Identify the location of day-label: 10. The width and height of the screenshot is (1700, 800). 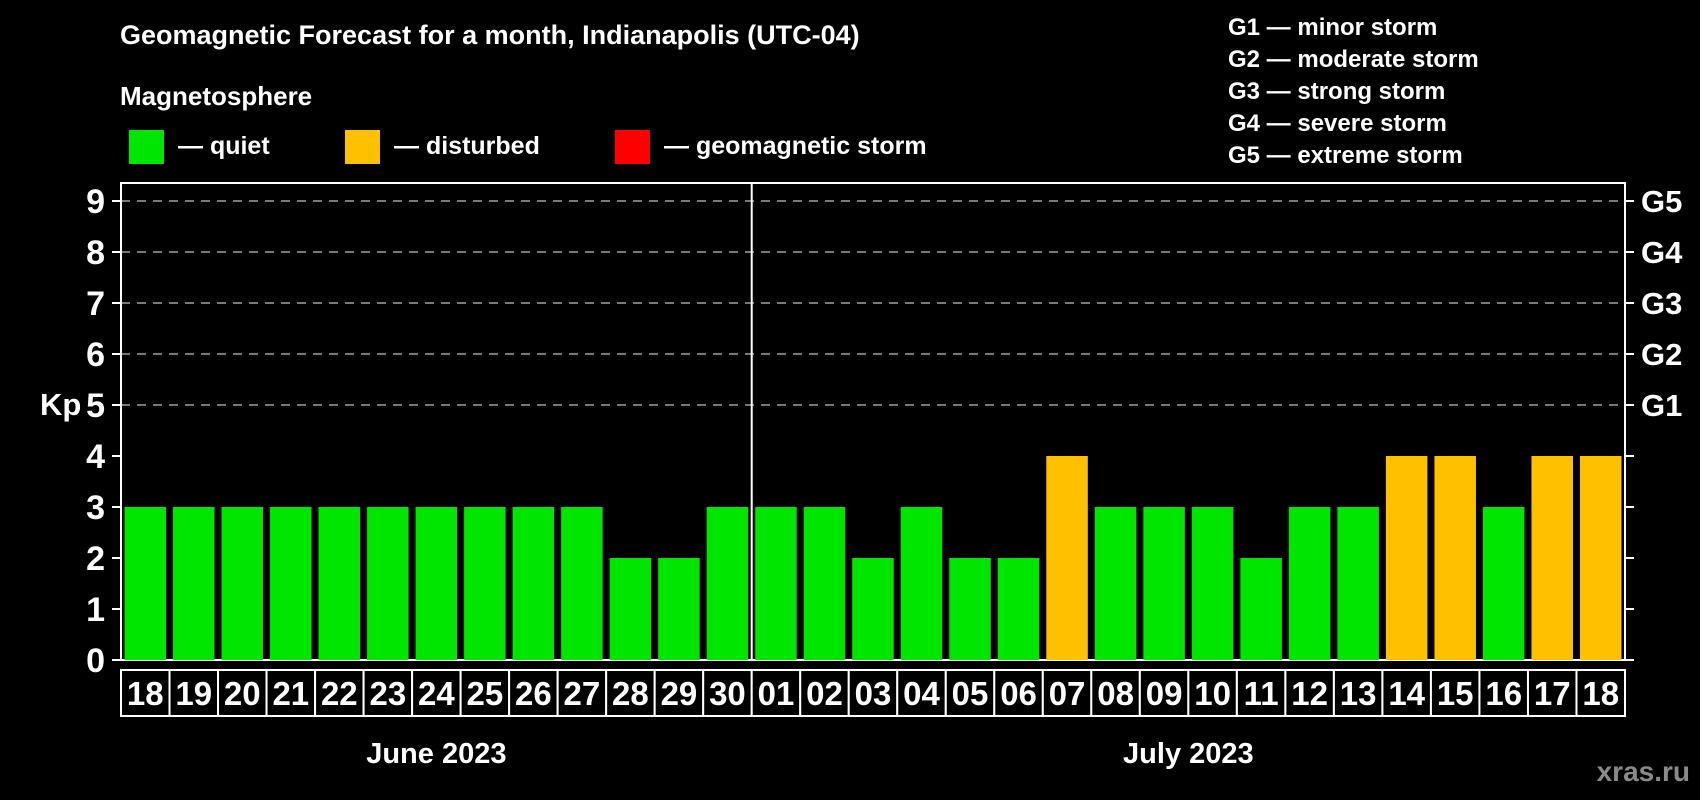
(1212, 693).